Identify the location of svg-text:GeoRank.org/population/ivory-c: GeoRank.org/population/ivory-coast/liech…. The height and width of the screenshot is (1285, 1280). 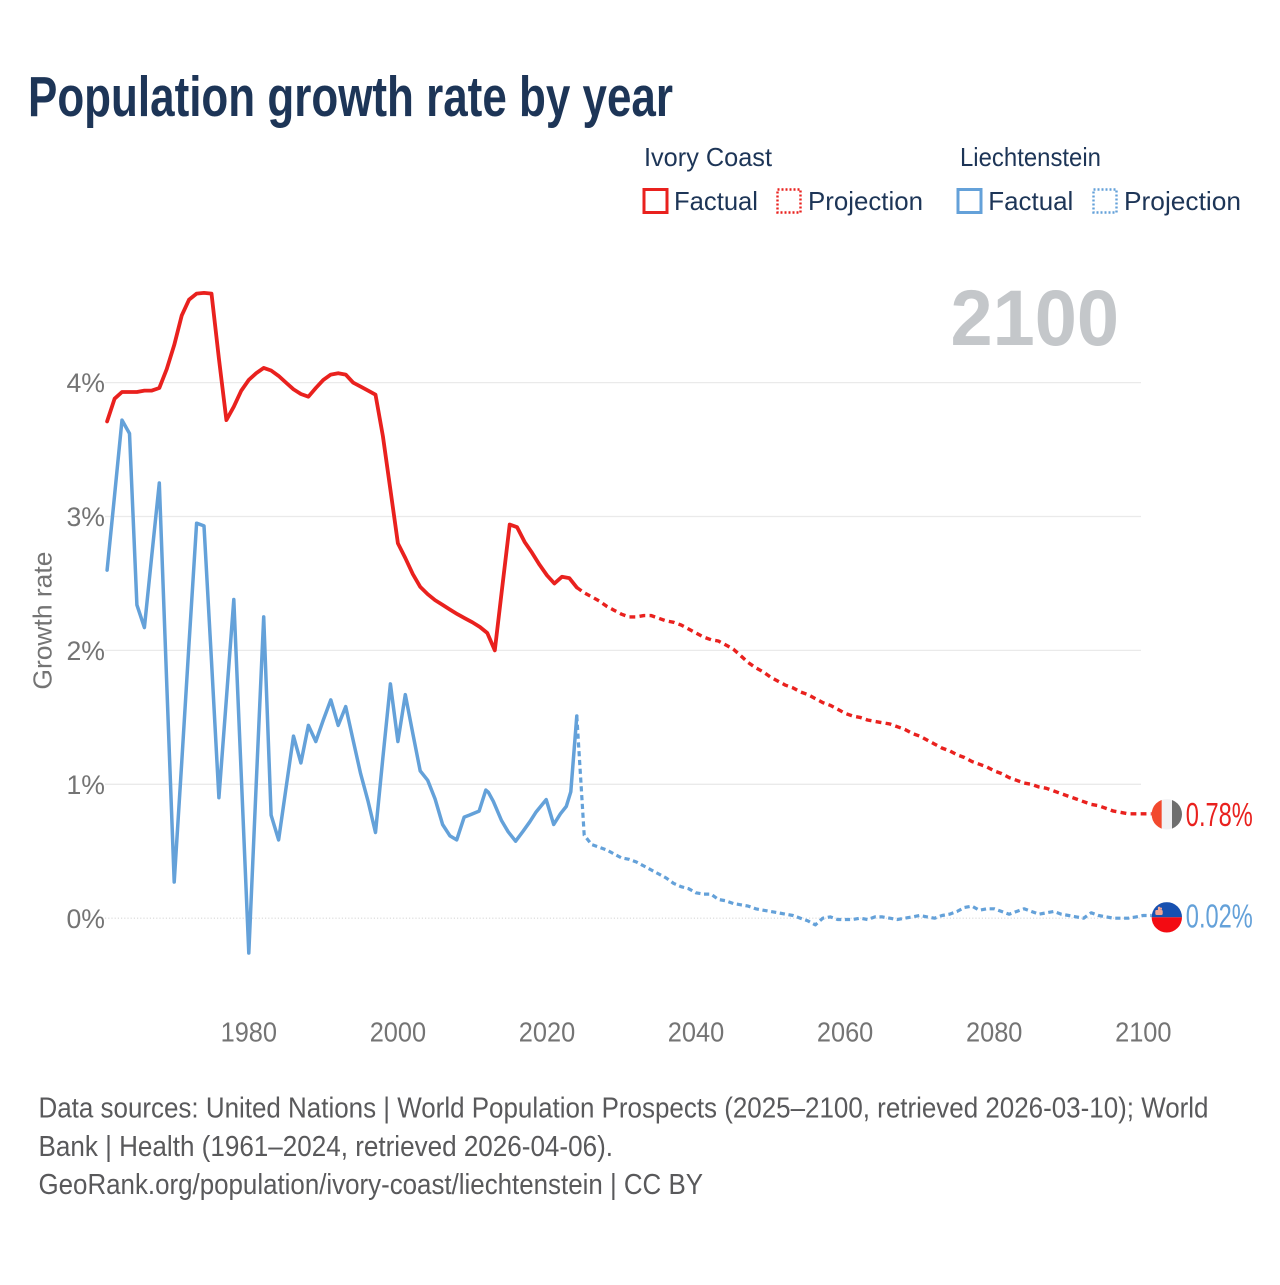
(371, 1185).